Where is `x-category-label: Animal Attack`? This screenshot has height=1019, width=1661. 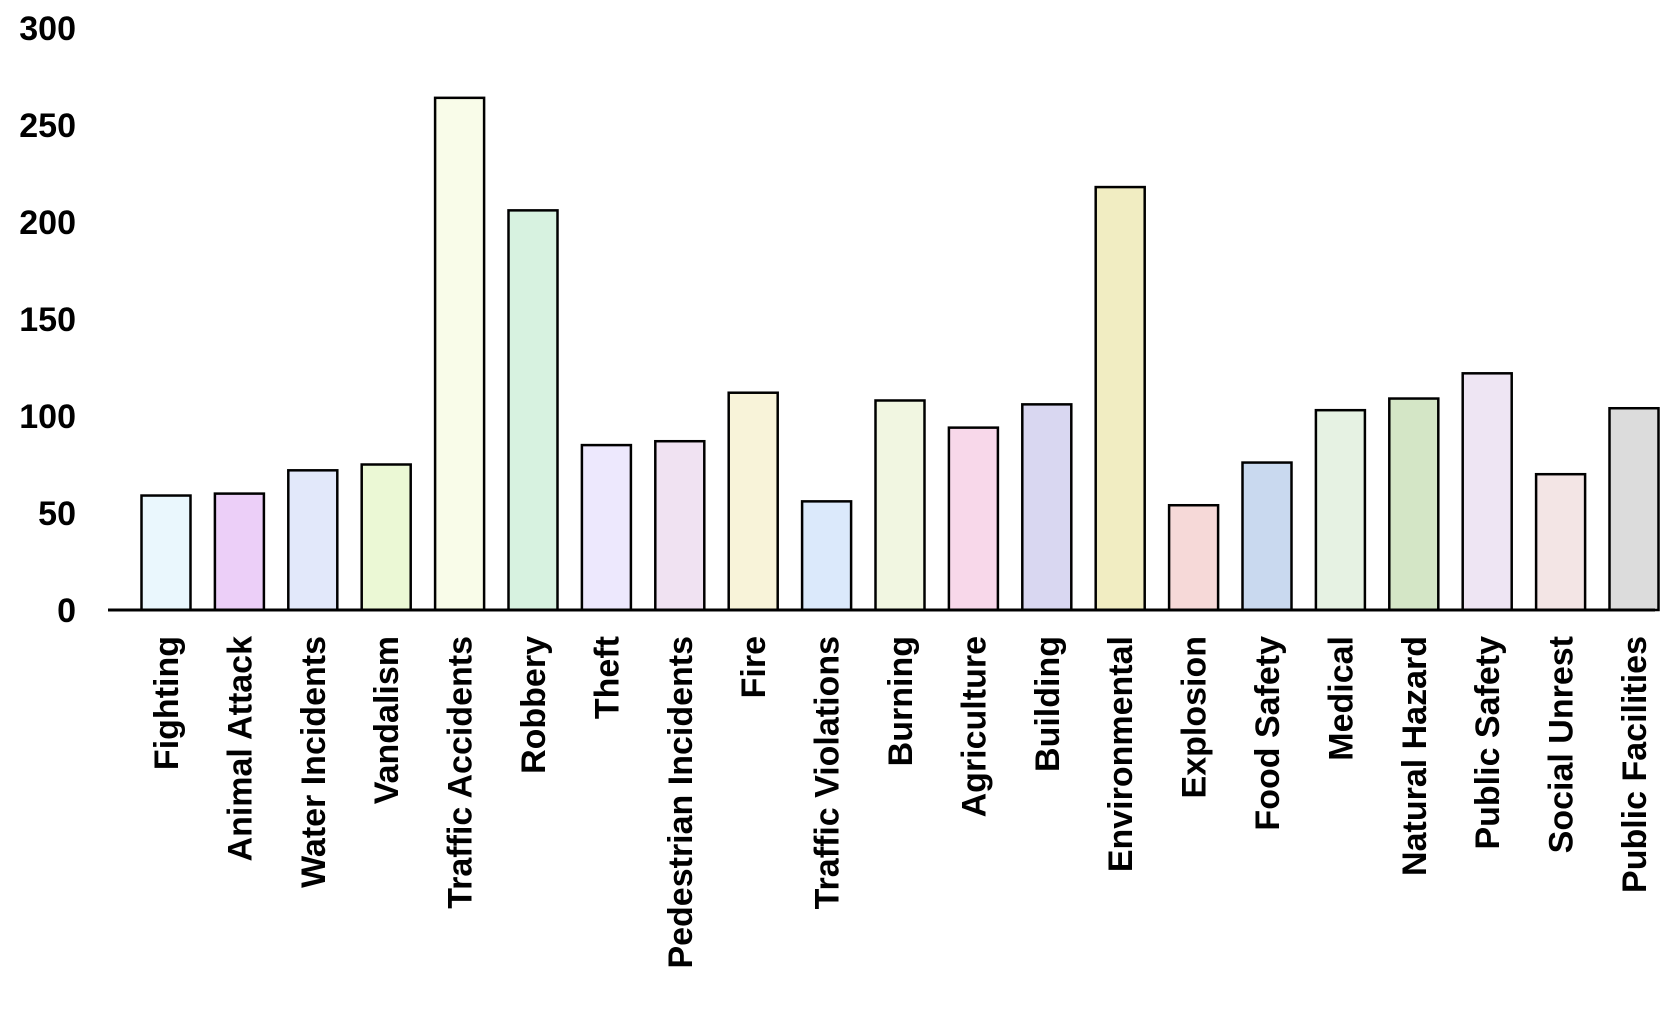 x-category-label: Animal Attack is located at coordinates (240, 749).